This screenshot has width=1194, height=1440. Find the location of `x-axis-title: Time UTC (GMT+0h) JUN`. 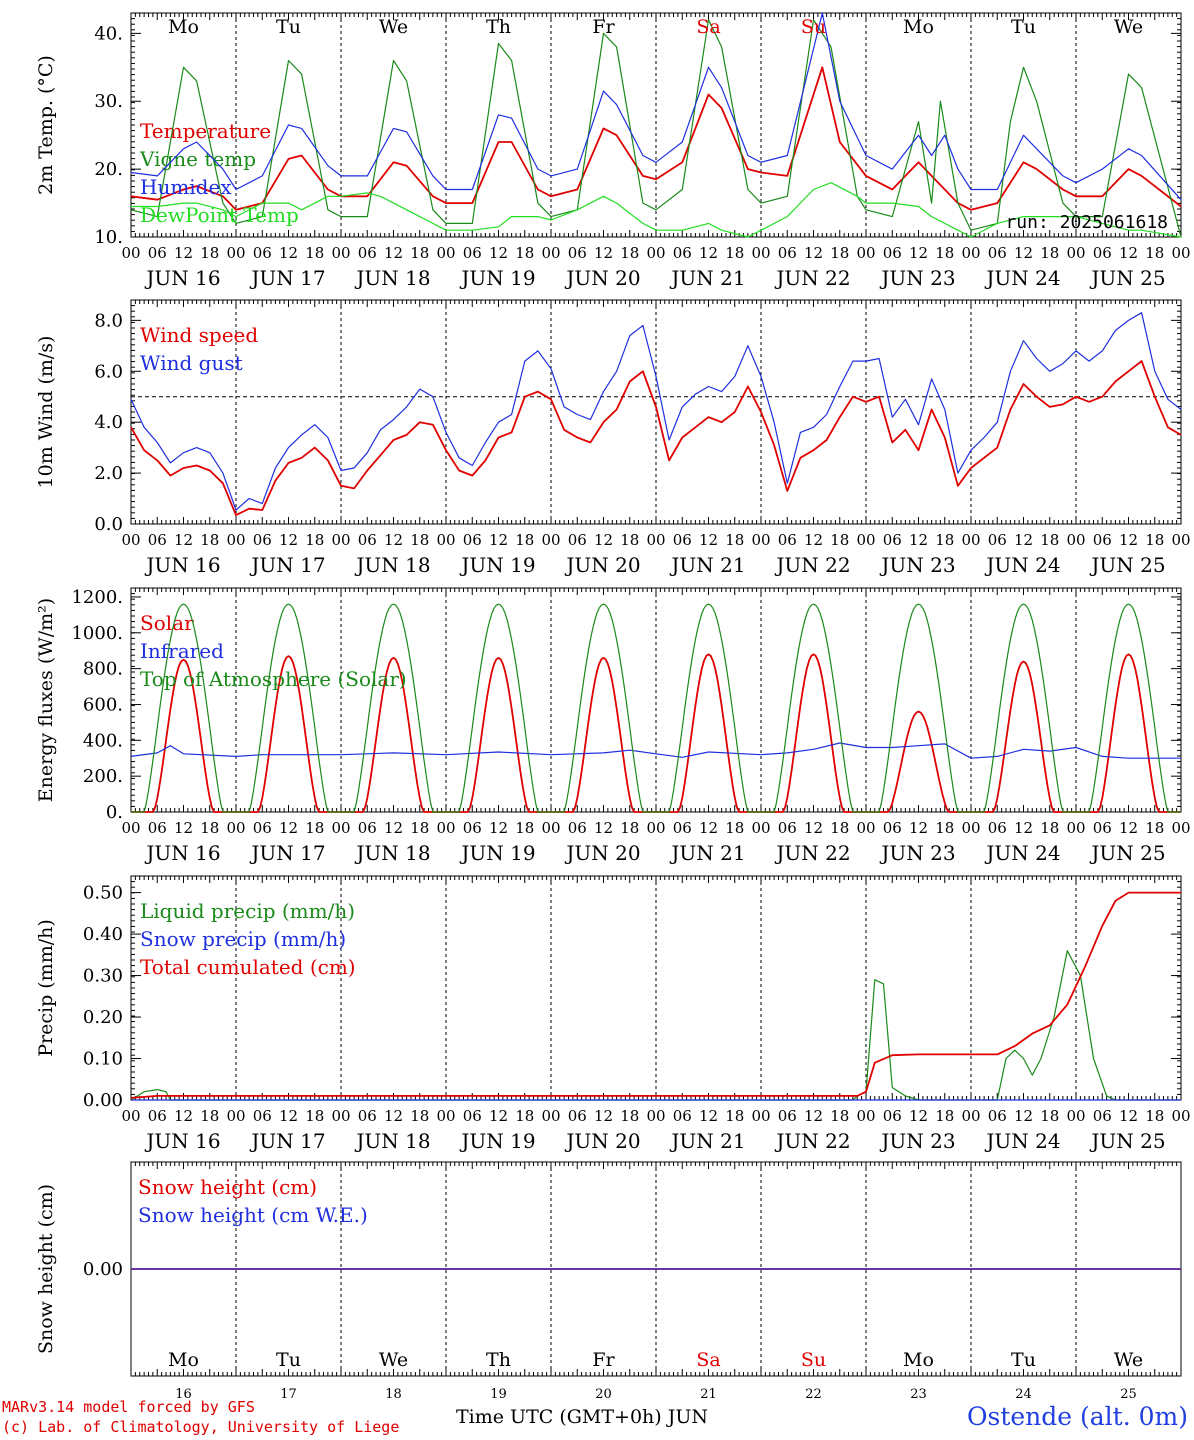

x-axis-title: Time UTC (GMT+0h) JUN is located at coordinates (582, 1417).